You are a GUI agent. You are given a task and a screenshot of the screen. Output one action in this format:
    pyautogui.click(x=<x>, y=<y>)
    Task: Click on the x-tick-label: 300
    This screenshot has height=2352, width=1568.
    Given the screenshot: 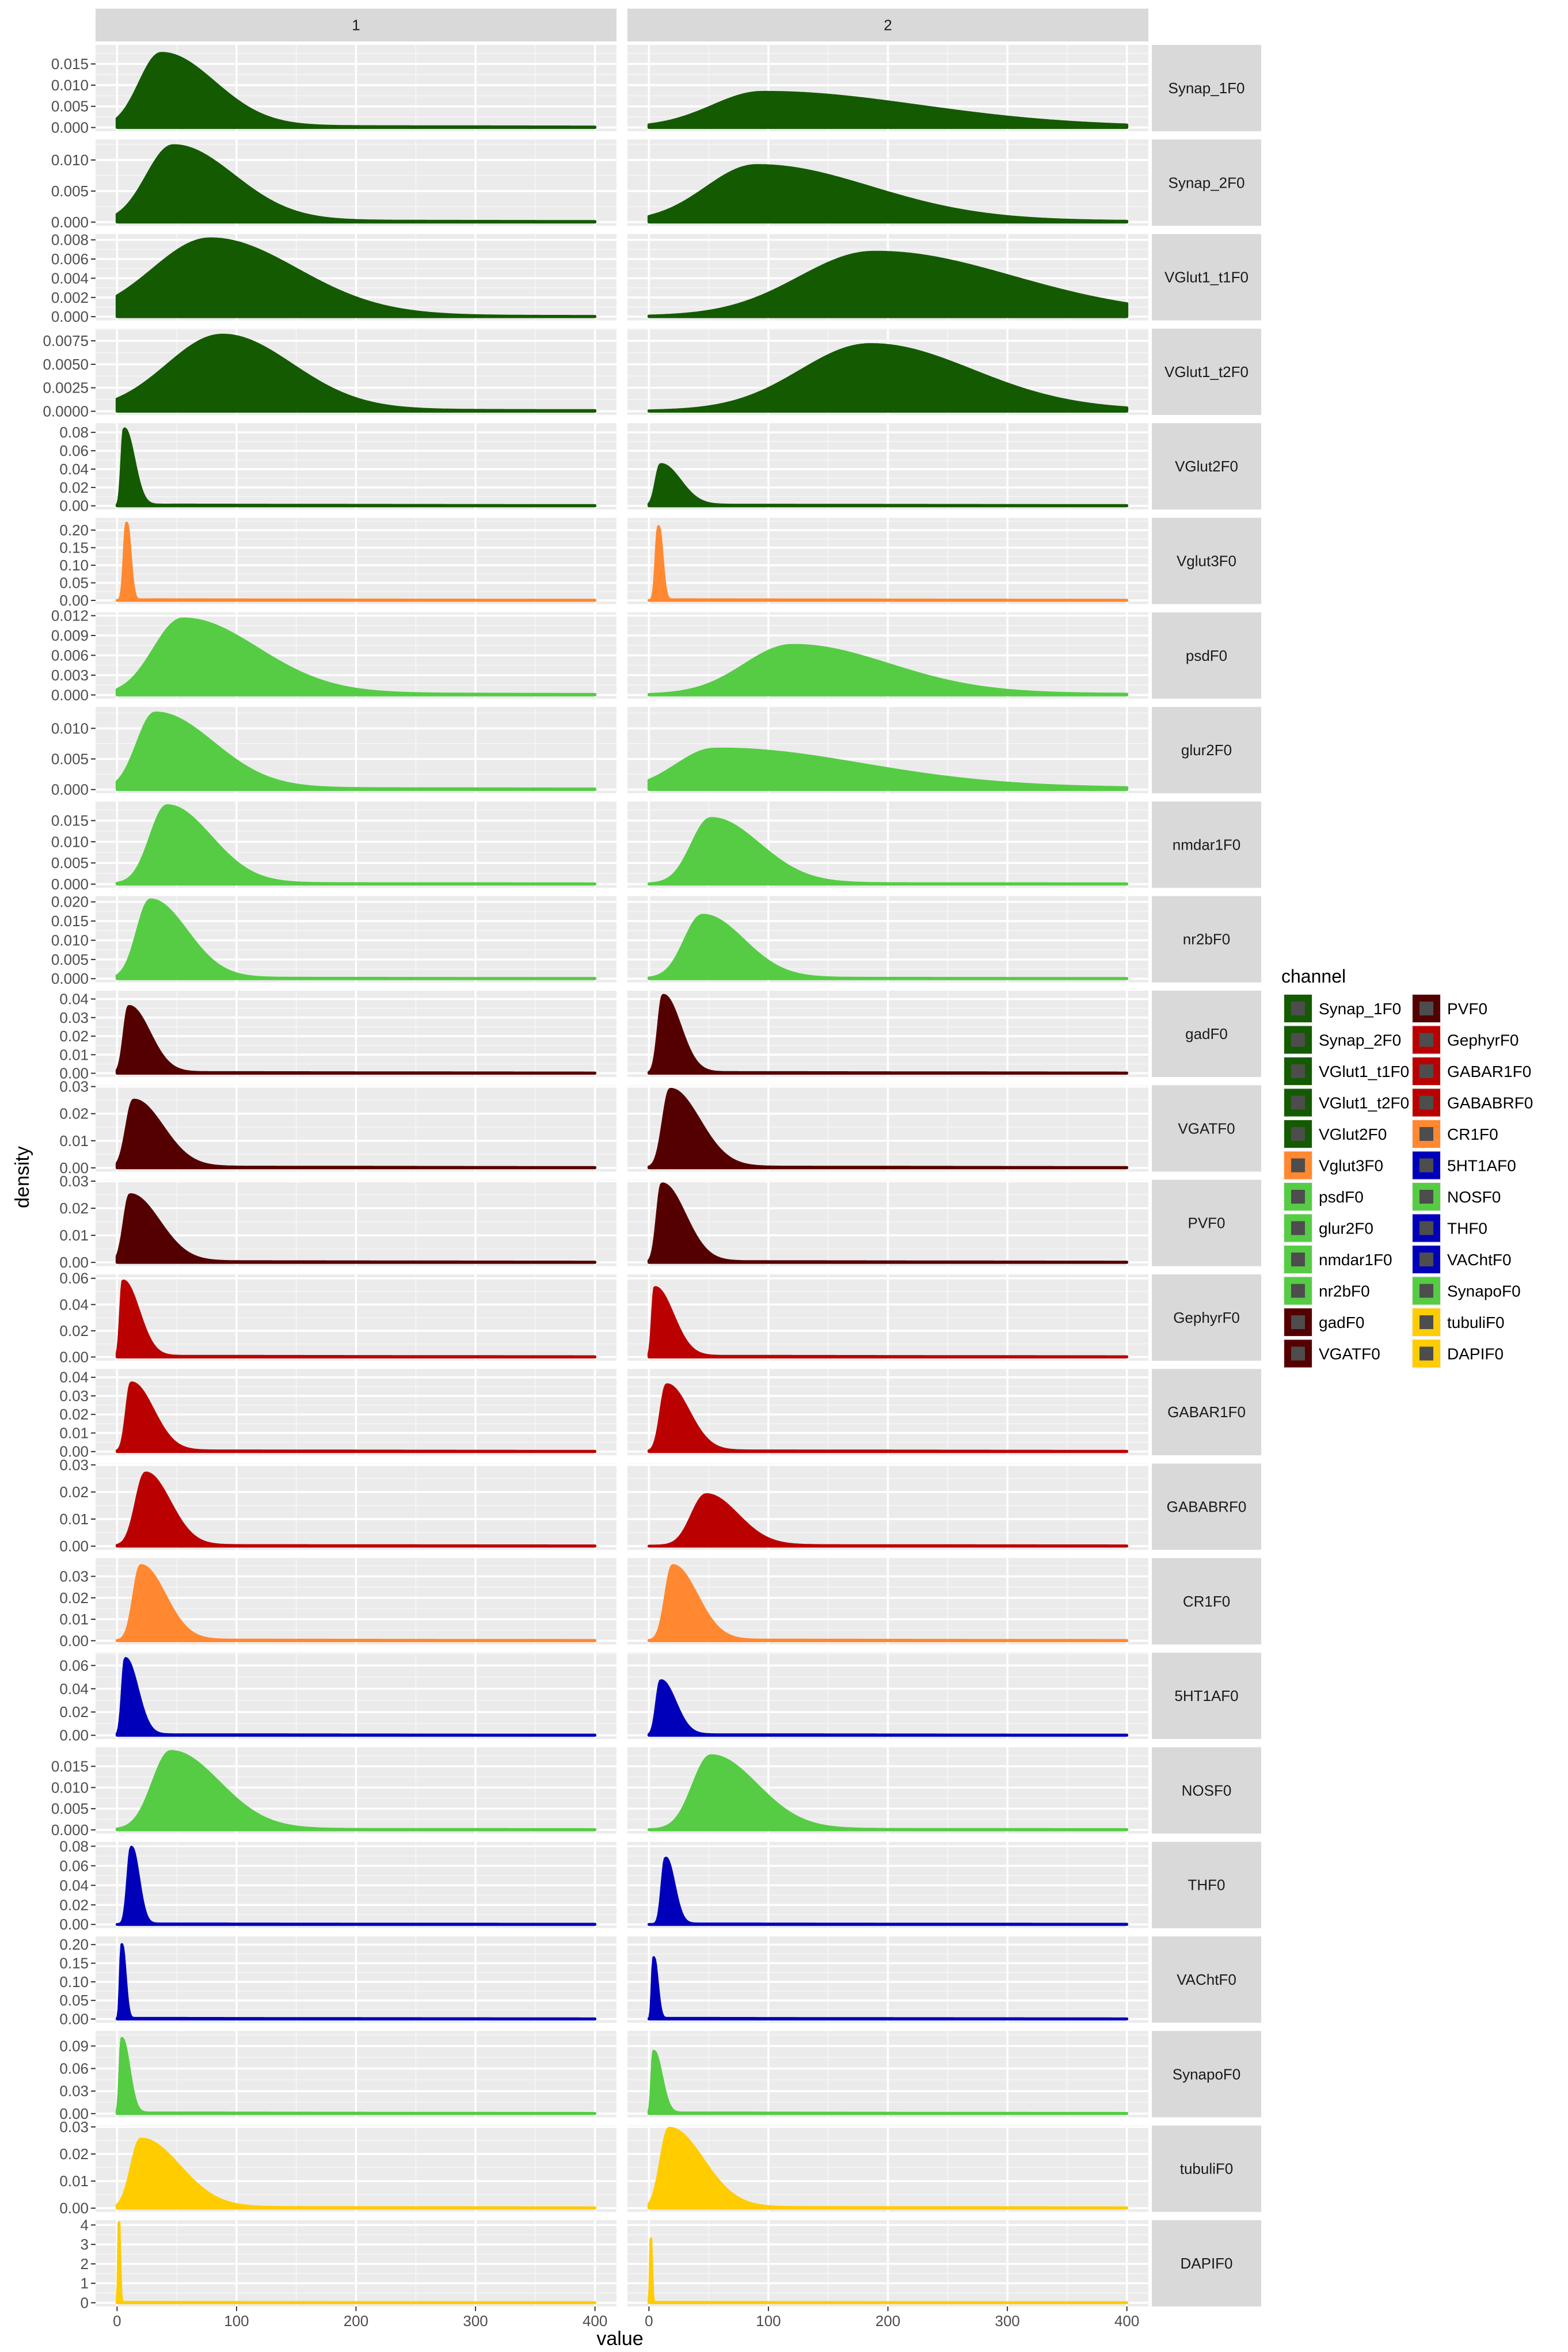 What is the action you would take?
    pyautogui.click(x=1007, y=2321)
    